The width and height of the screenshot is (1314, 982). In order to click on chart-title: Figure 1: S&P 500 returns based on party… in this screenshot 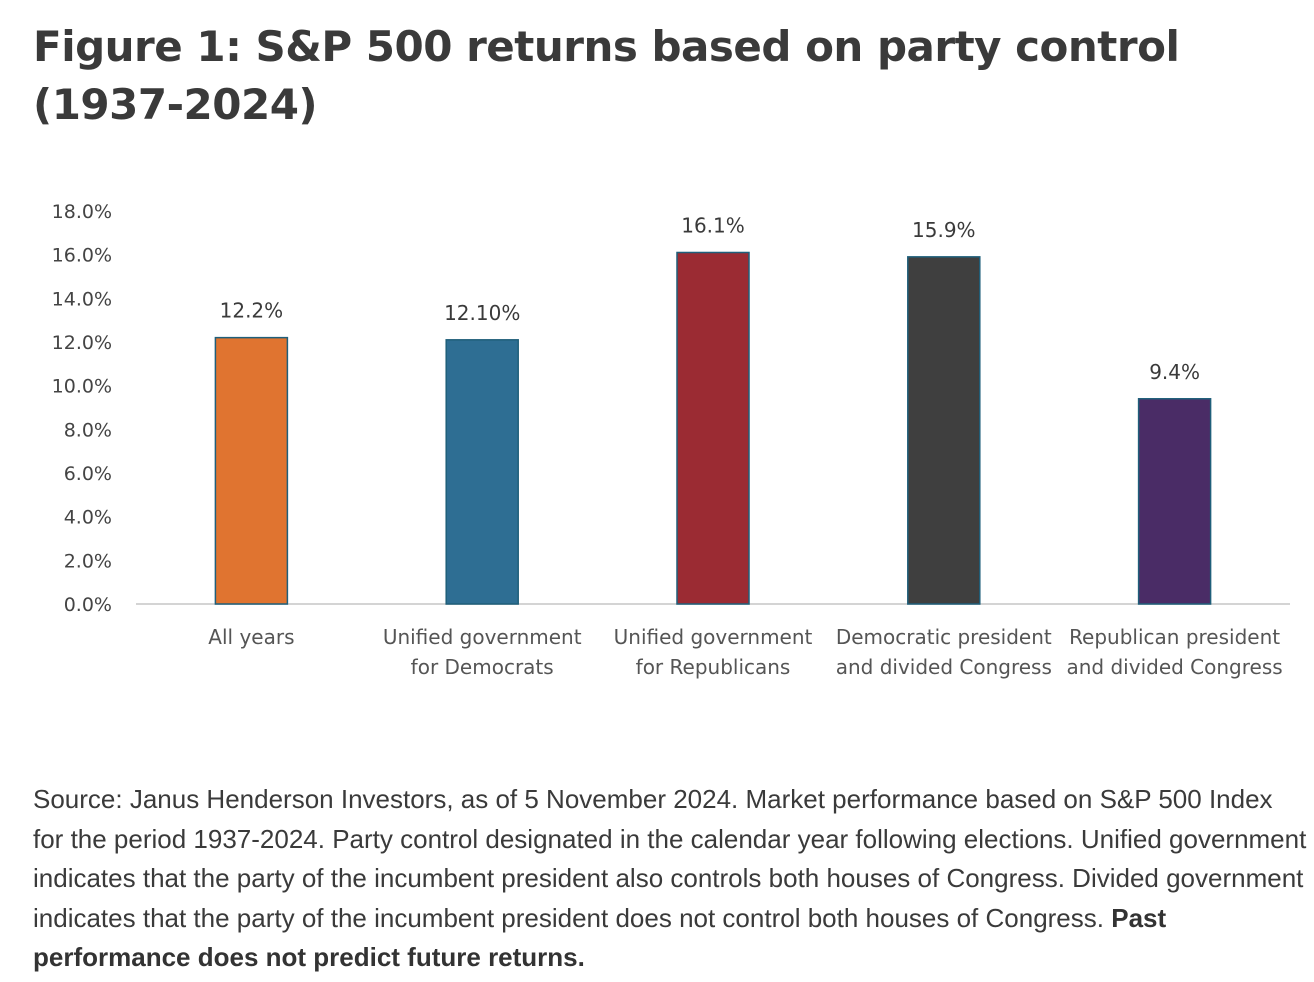, I will do `click(606, 75)`.